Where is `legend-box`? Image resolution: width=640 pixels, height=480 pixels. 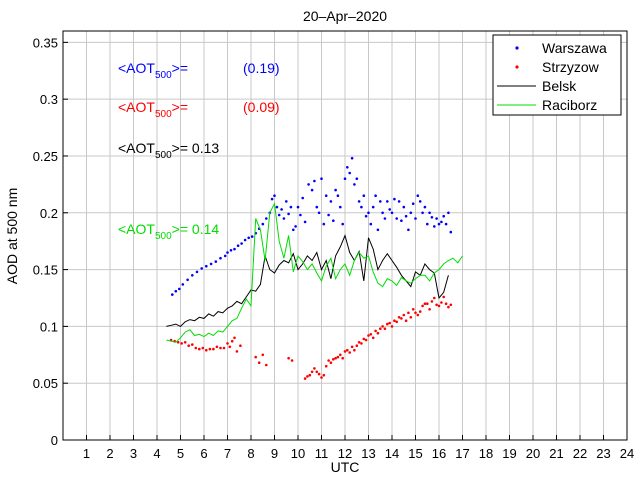
legend-box is located at coordinates (557, 75).